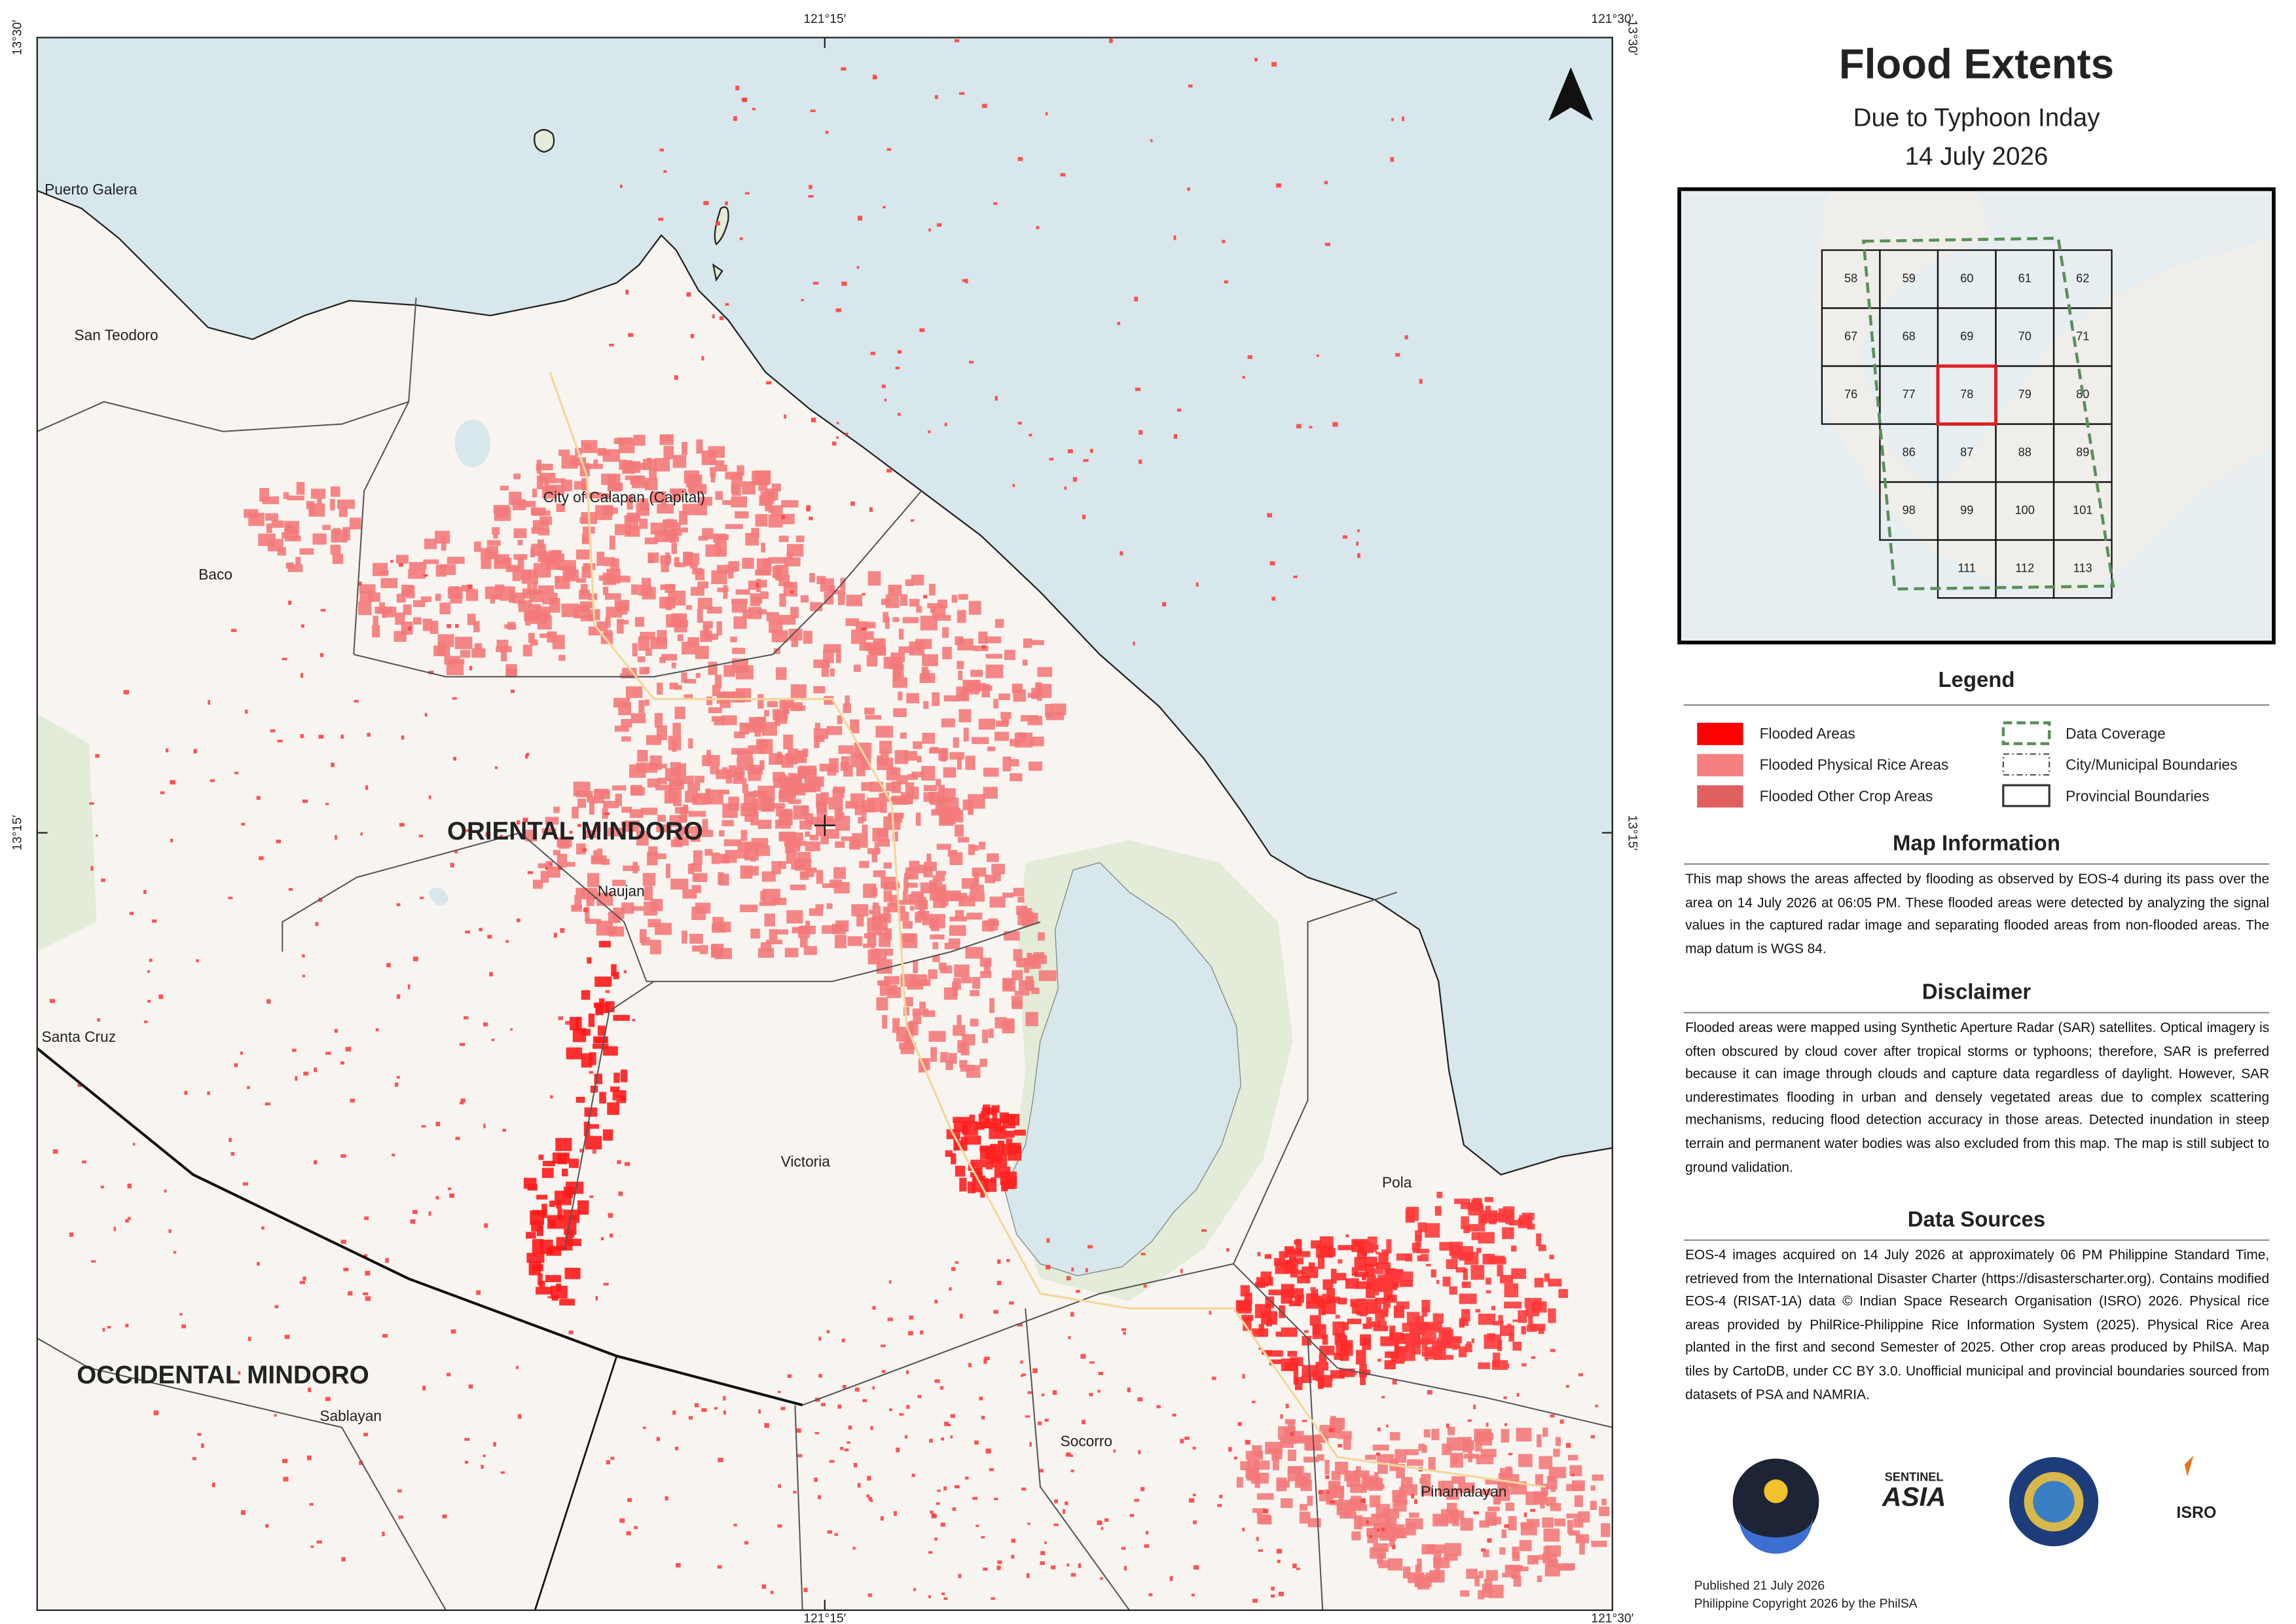  What do you see at coordinates (1720, 733) in the screenshot?
I see `legend-swatch` at bounding box center [1720, 733].